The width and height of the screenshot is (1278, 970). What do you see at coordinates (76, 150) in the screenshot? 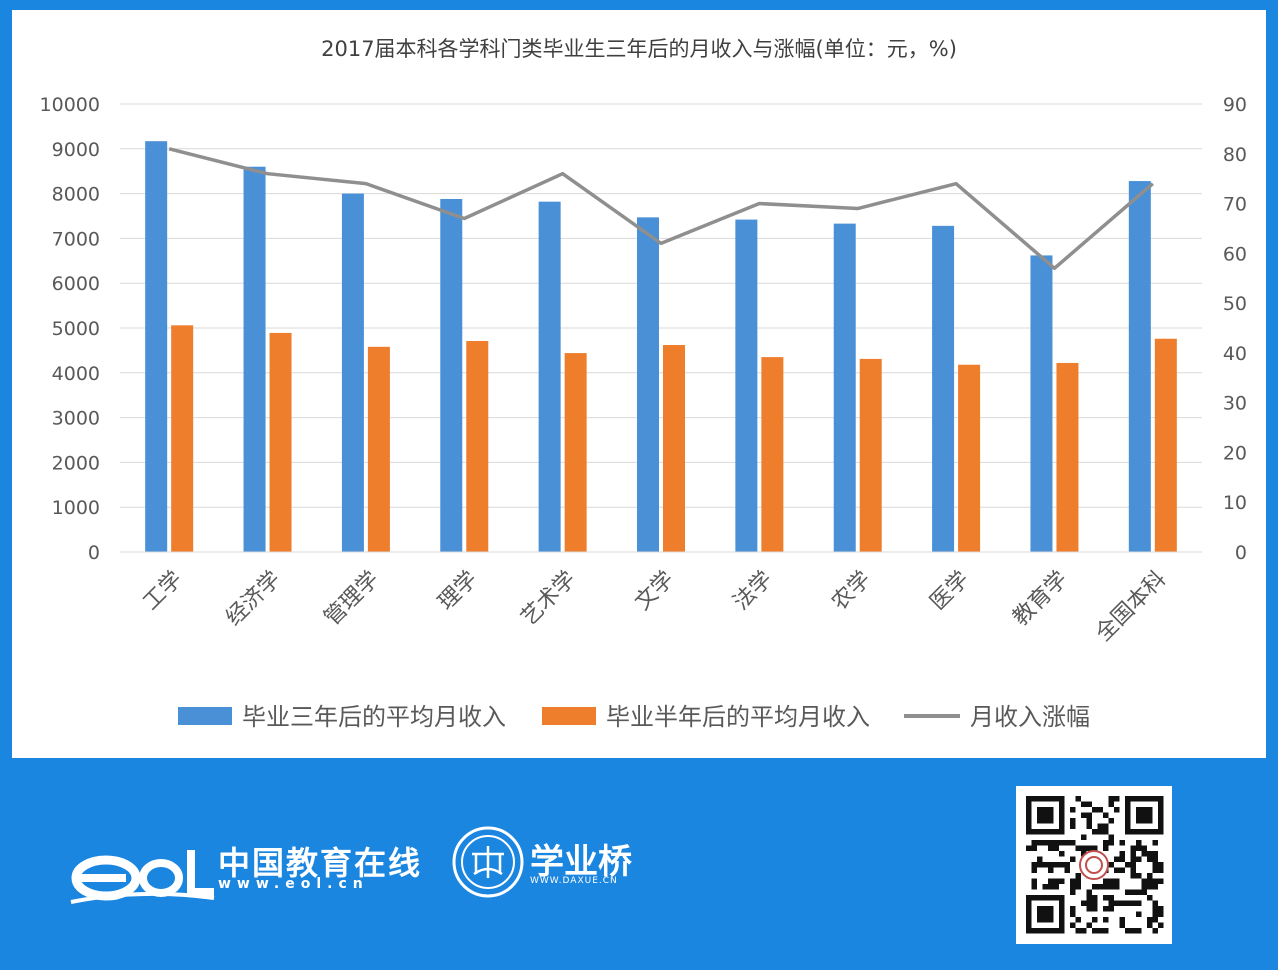
I see `y-left-tick-label: 9000` at bounding box center [76, 150].